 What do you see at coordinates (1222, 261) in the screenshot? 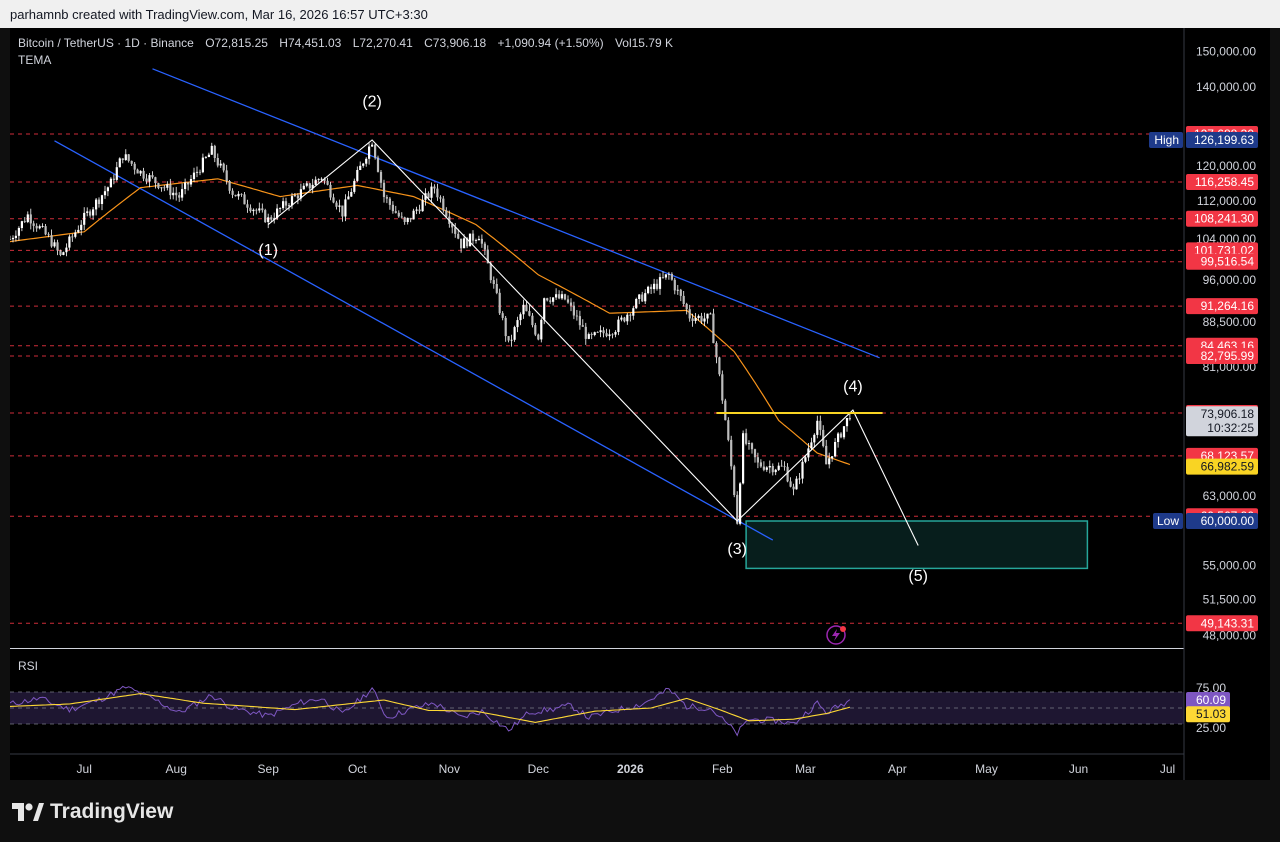
I see `price-level-badge: 99,516.54` at bounding box center [1222, 261].